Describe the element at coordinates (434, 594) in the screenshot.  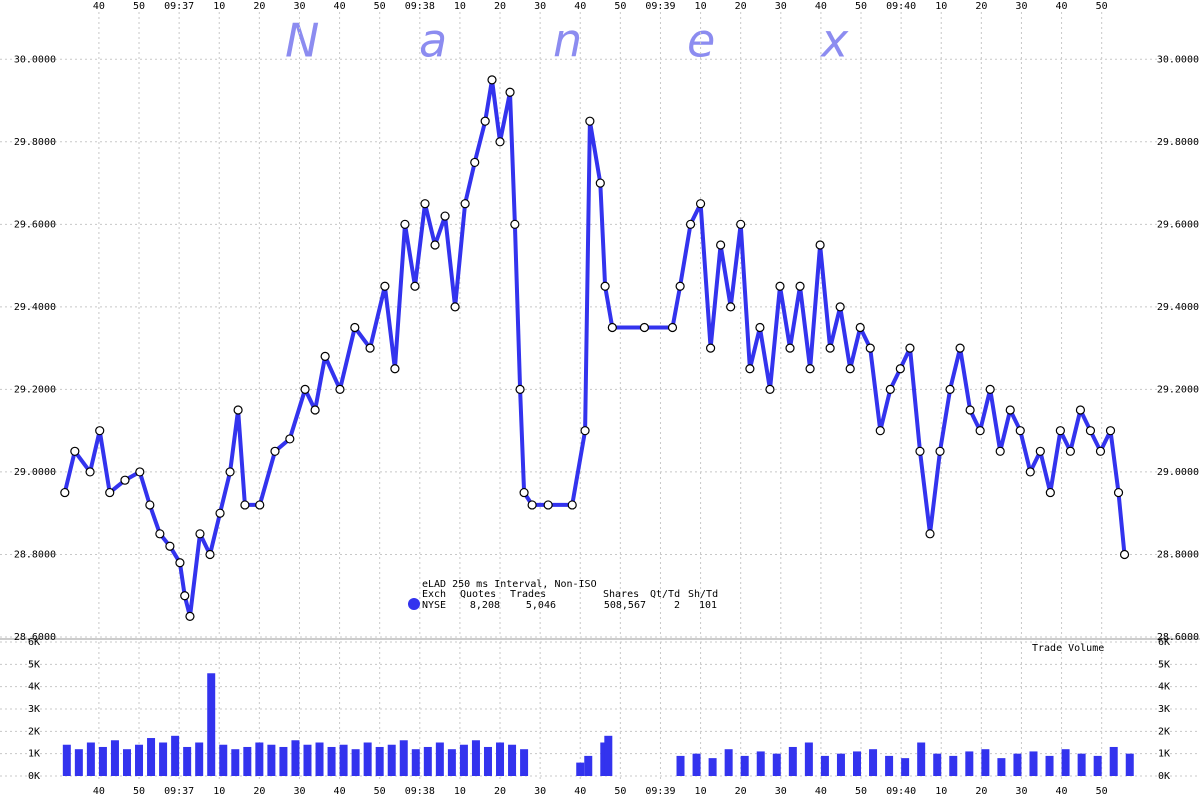
I see `legend-column: Exch` at that location.